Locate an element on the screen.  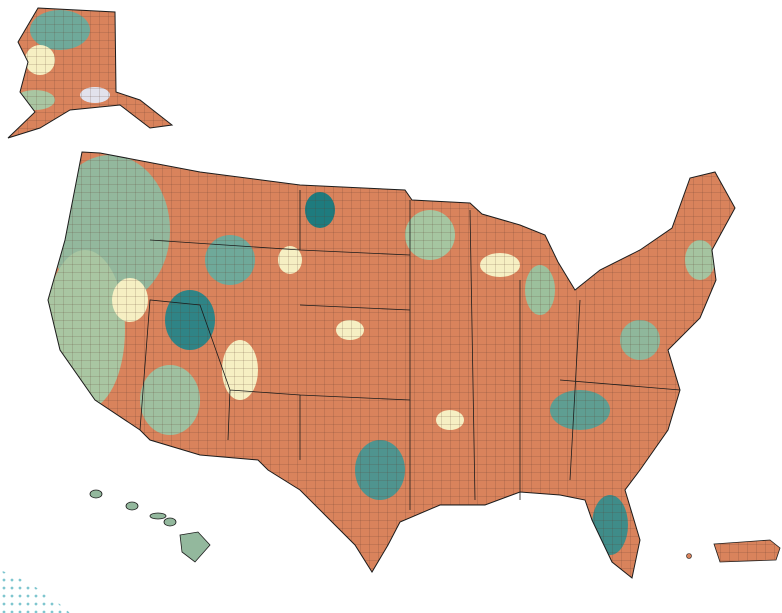
alaska is located at coordinates (90, 73).